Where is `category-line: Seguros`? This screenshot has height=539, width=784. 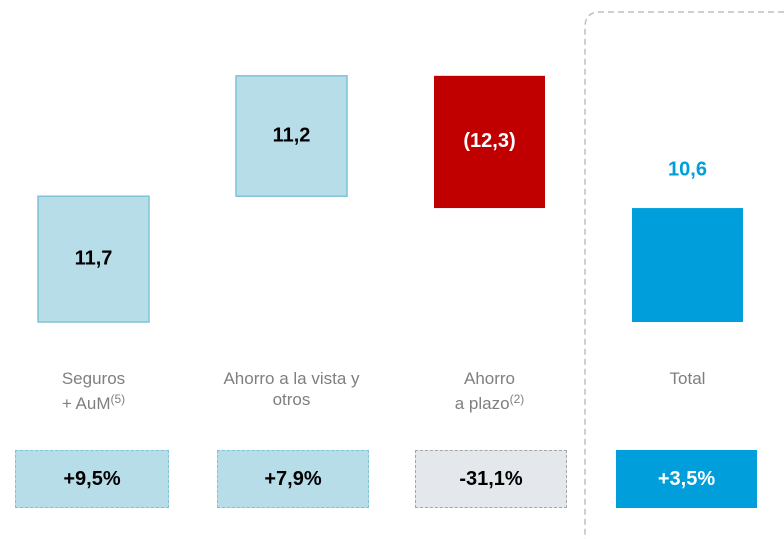 category-line: Seguros is located at coordinates (93, 378).